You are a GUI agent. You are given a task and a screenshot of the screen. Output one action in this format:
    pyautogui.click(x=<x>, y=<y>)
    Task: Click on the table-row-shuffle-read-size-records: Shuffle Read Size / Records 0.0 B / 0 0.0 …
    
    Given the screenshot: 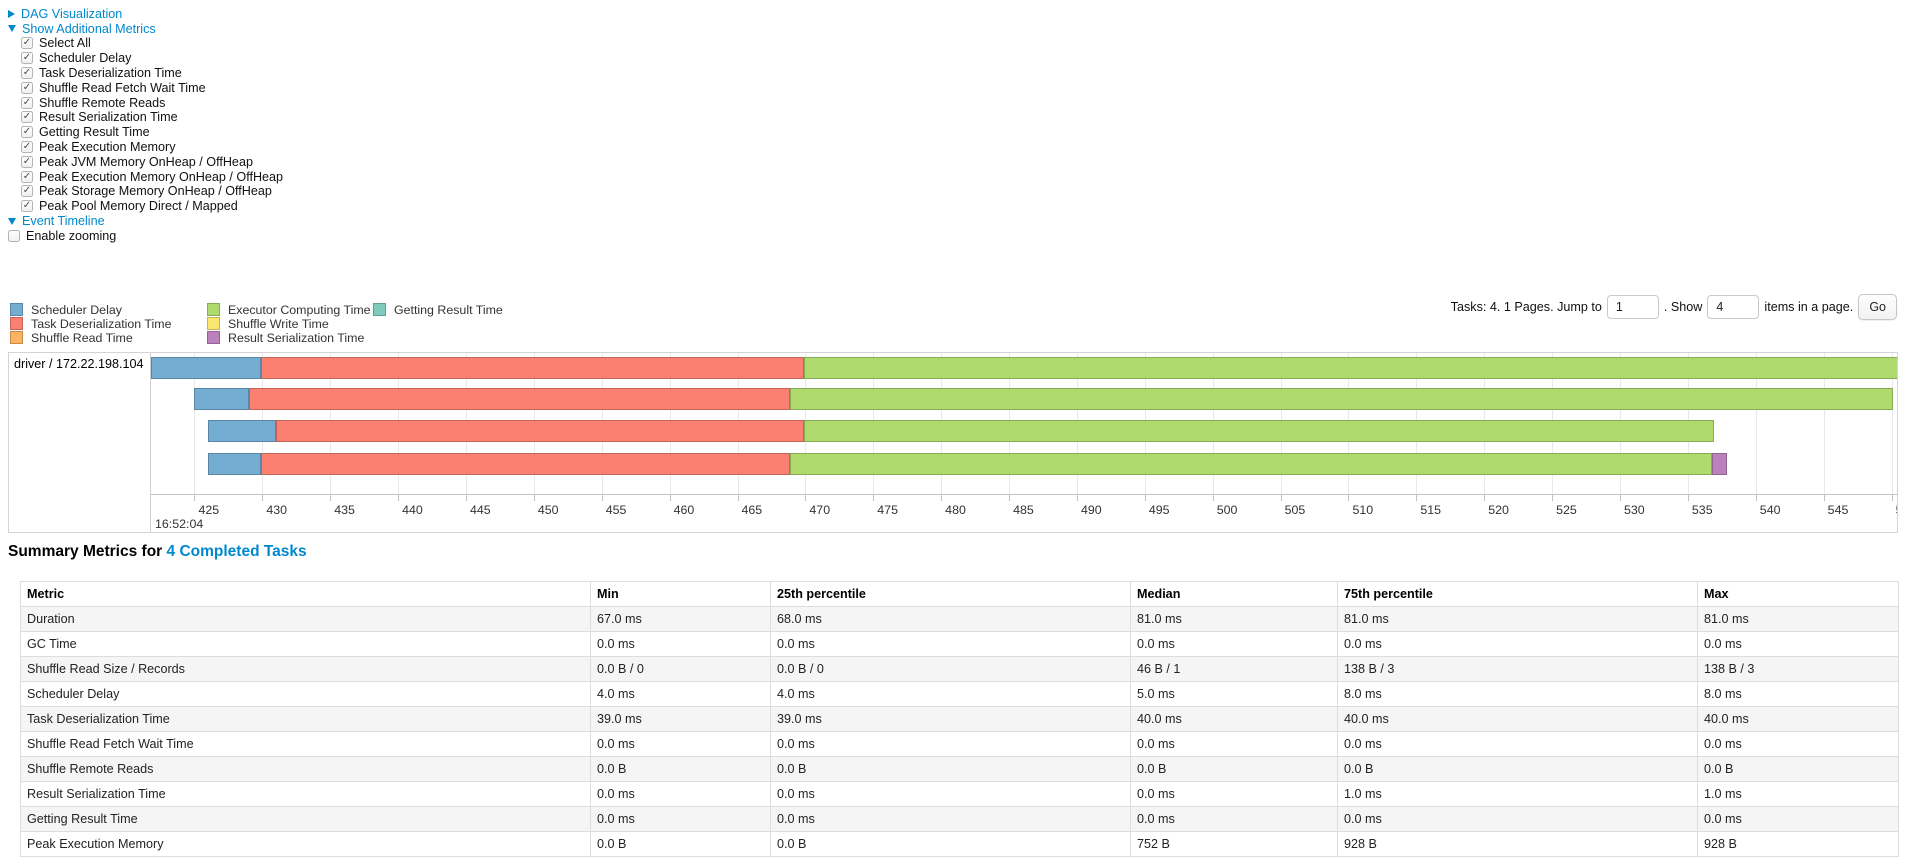 What is the action you would take?
    pyautogui.click(x=959, y=669)
    